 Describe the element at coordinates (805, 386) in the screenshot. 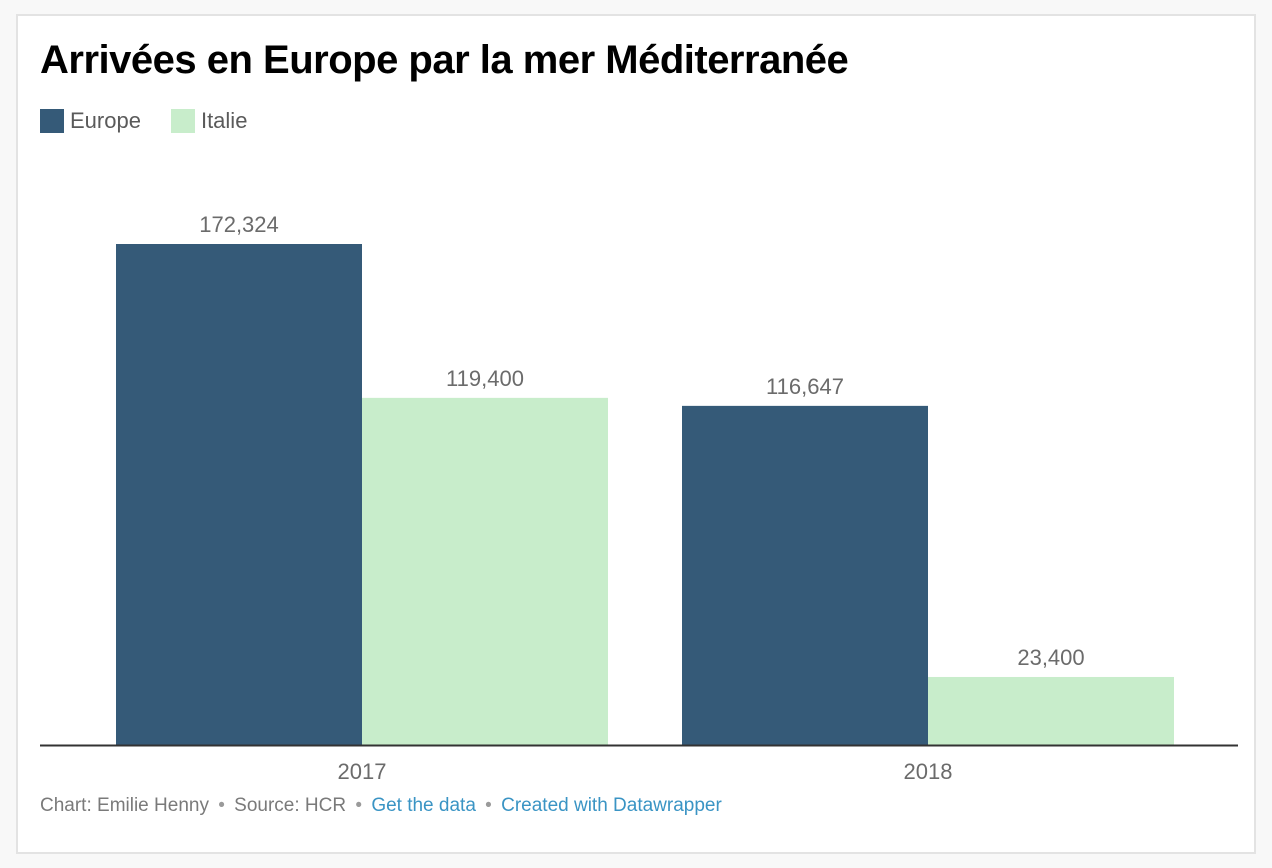

I see `value-label-europe-2018: 116,647` at that location.